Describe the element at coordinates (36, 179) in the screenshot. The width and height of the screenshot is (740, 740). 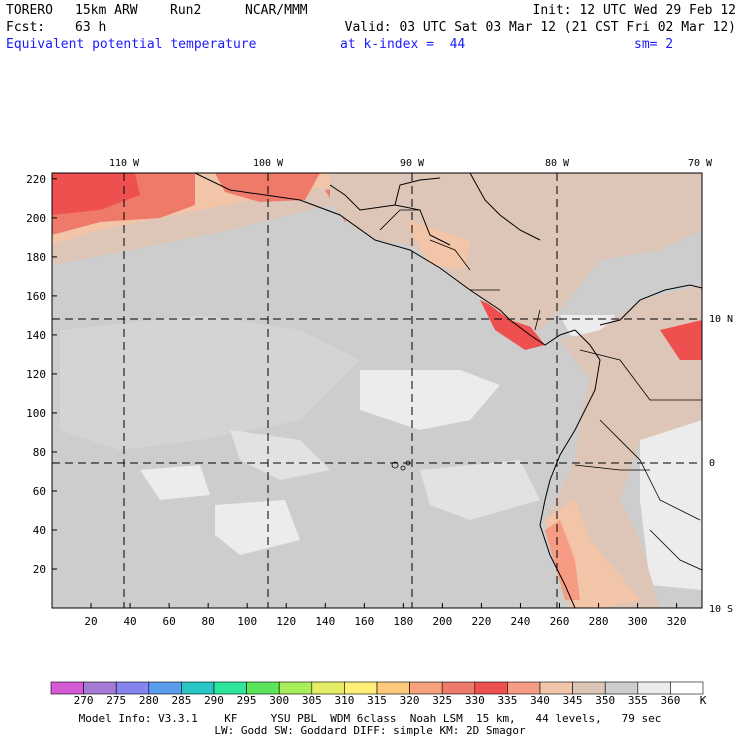
I see `y-tick-label: 220` at that location.